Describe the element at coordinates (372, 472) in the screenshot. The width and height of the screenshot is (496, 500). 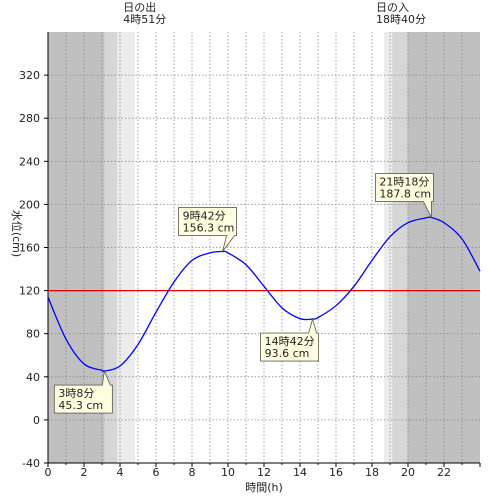
I see `x-tick-label: 18` at that location.